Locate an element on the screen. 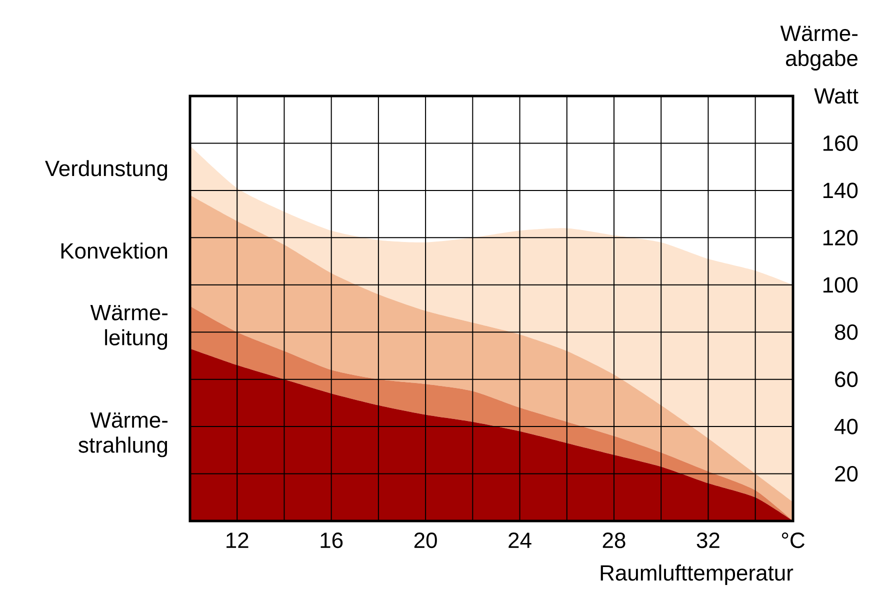  y-tick-label: Watt is located at coordinates (836, 96).